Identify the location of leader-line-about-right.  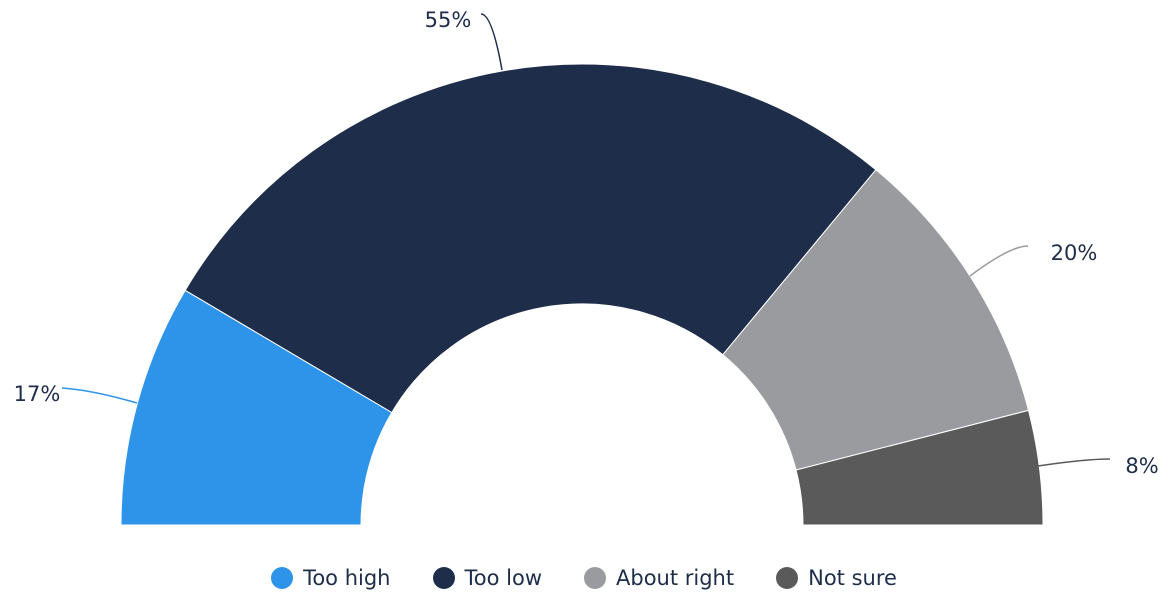
(999, 261).